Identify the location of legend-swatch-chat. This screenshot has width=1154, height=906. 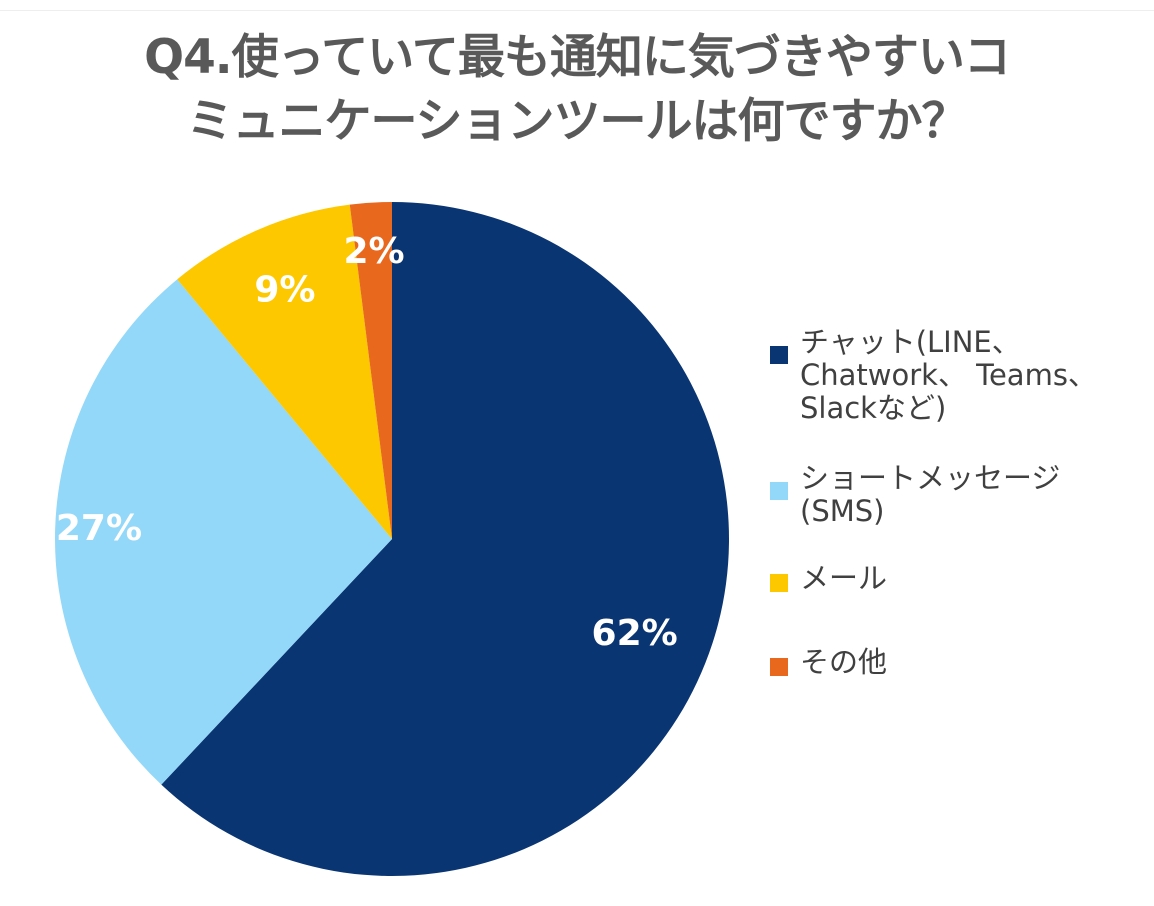
(779, 355).